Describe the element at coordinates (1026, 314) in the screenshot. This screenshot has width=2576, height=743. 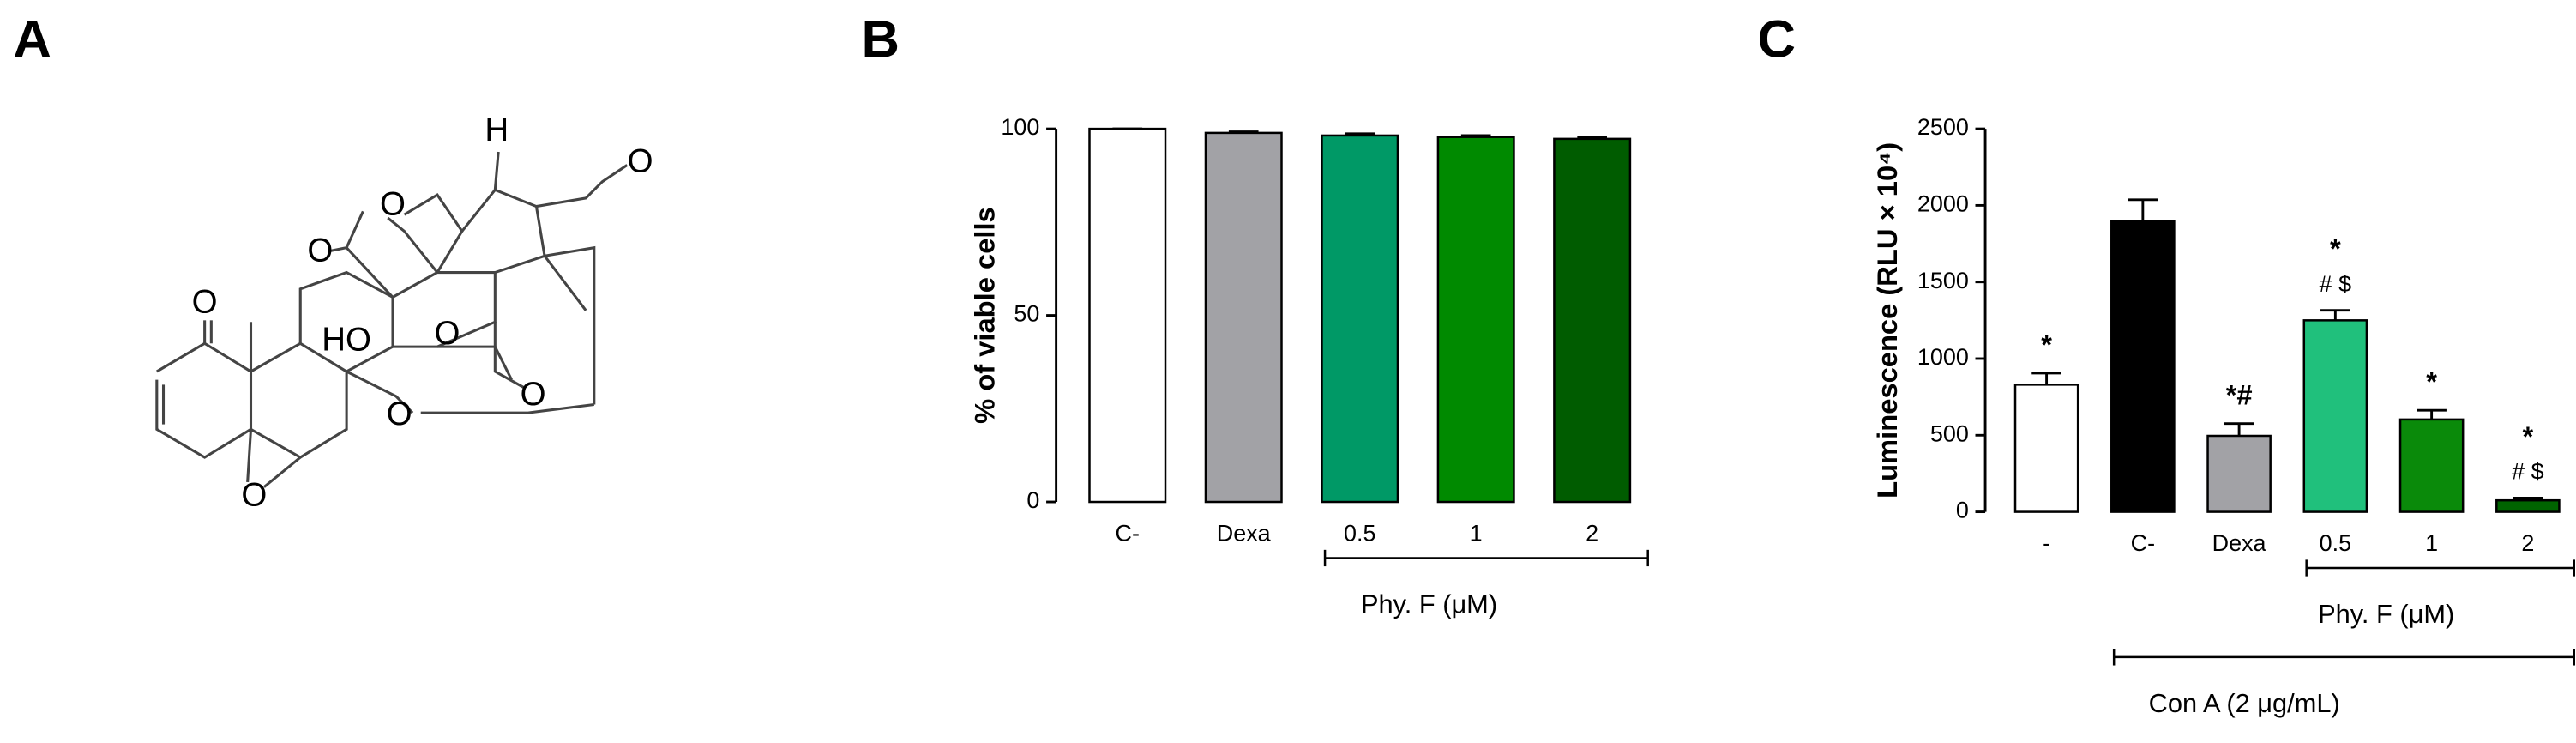
I see `y-tick-label: 50` at that location.